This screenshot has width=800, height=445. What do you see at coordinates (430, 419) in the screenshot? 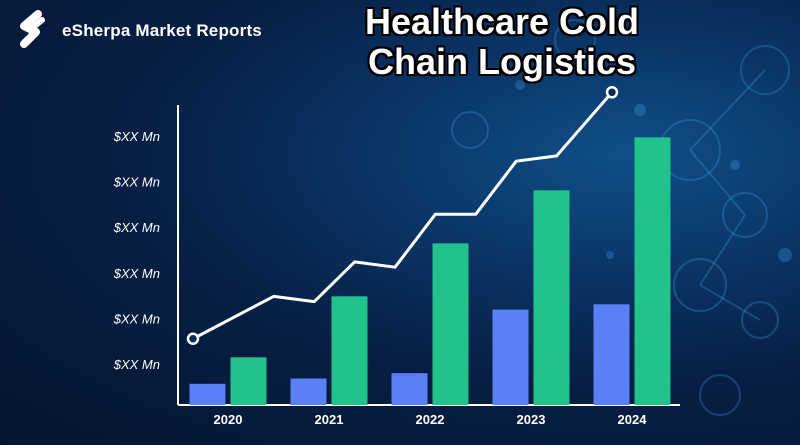
I see `x-tick-label-2022: 2022` at bounding box center [430, 419].